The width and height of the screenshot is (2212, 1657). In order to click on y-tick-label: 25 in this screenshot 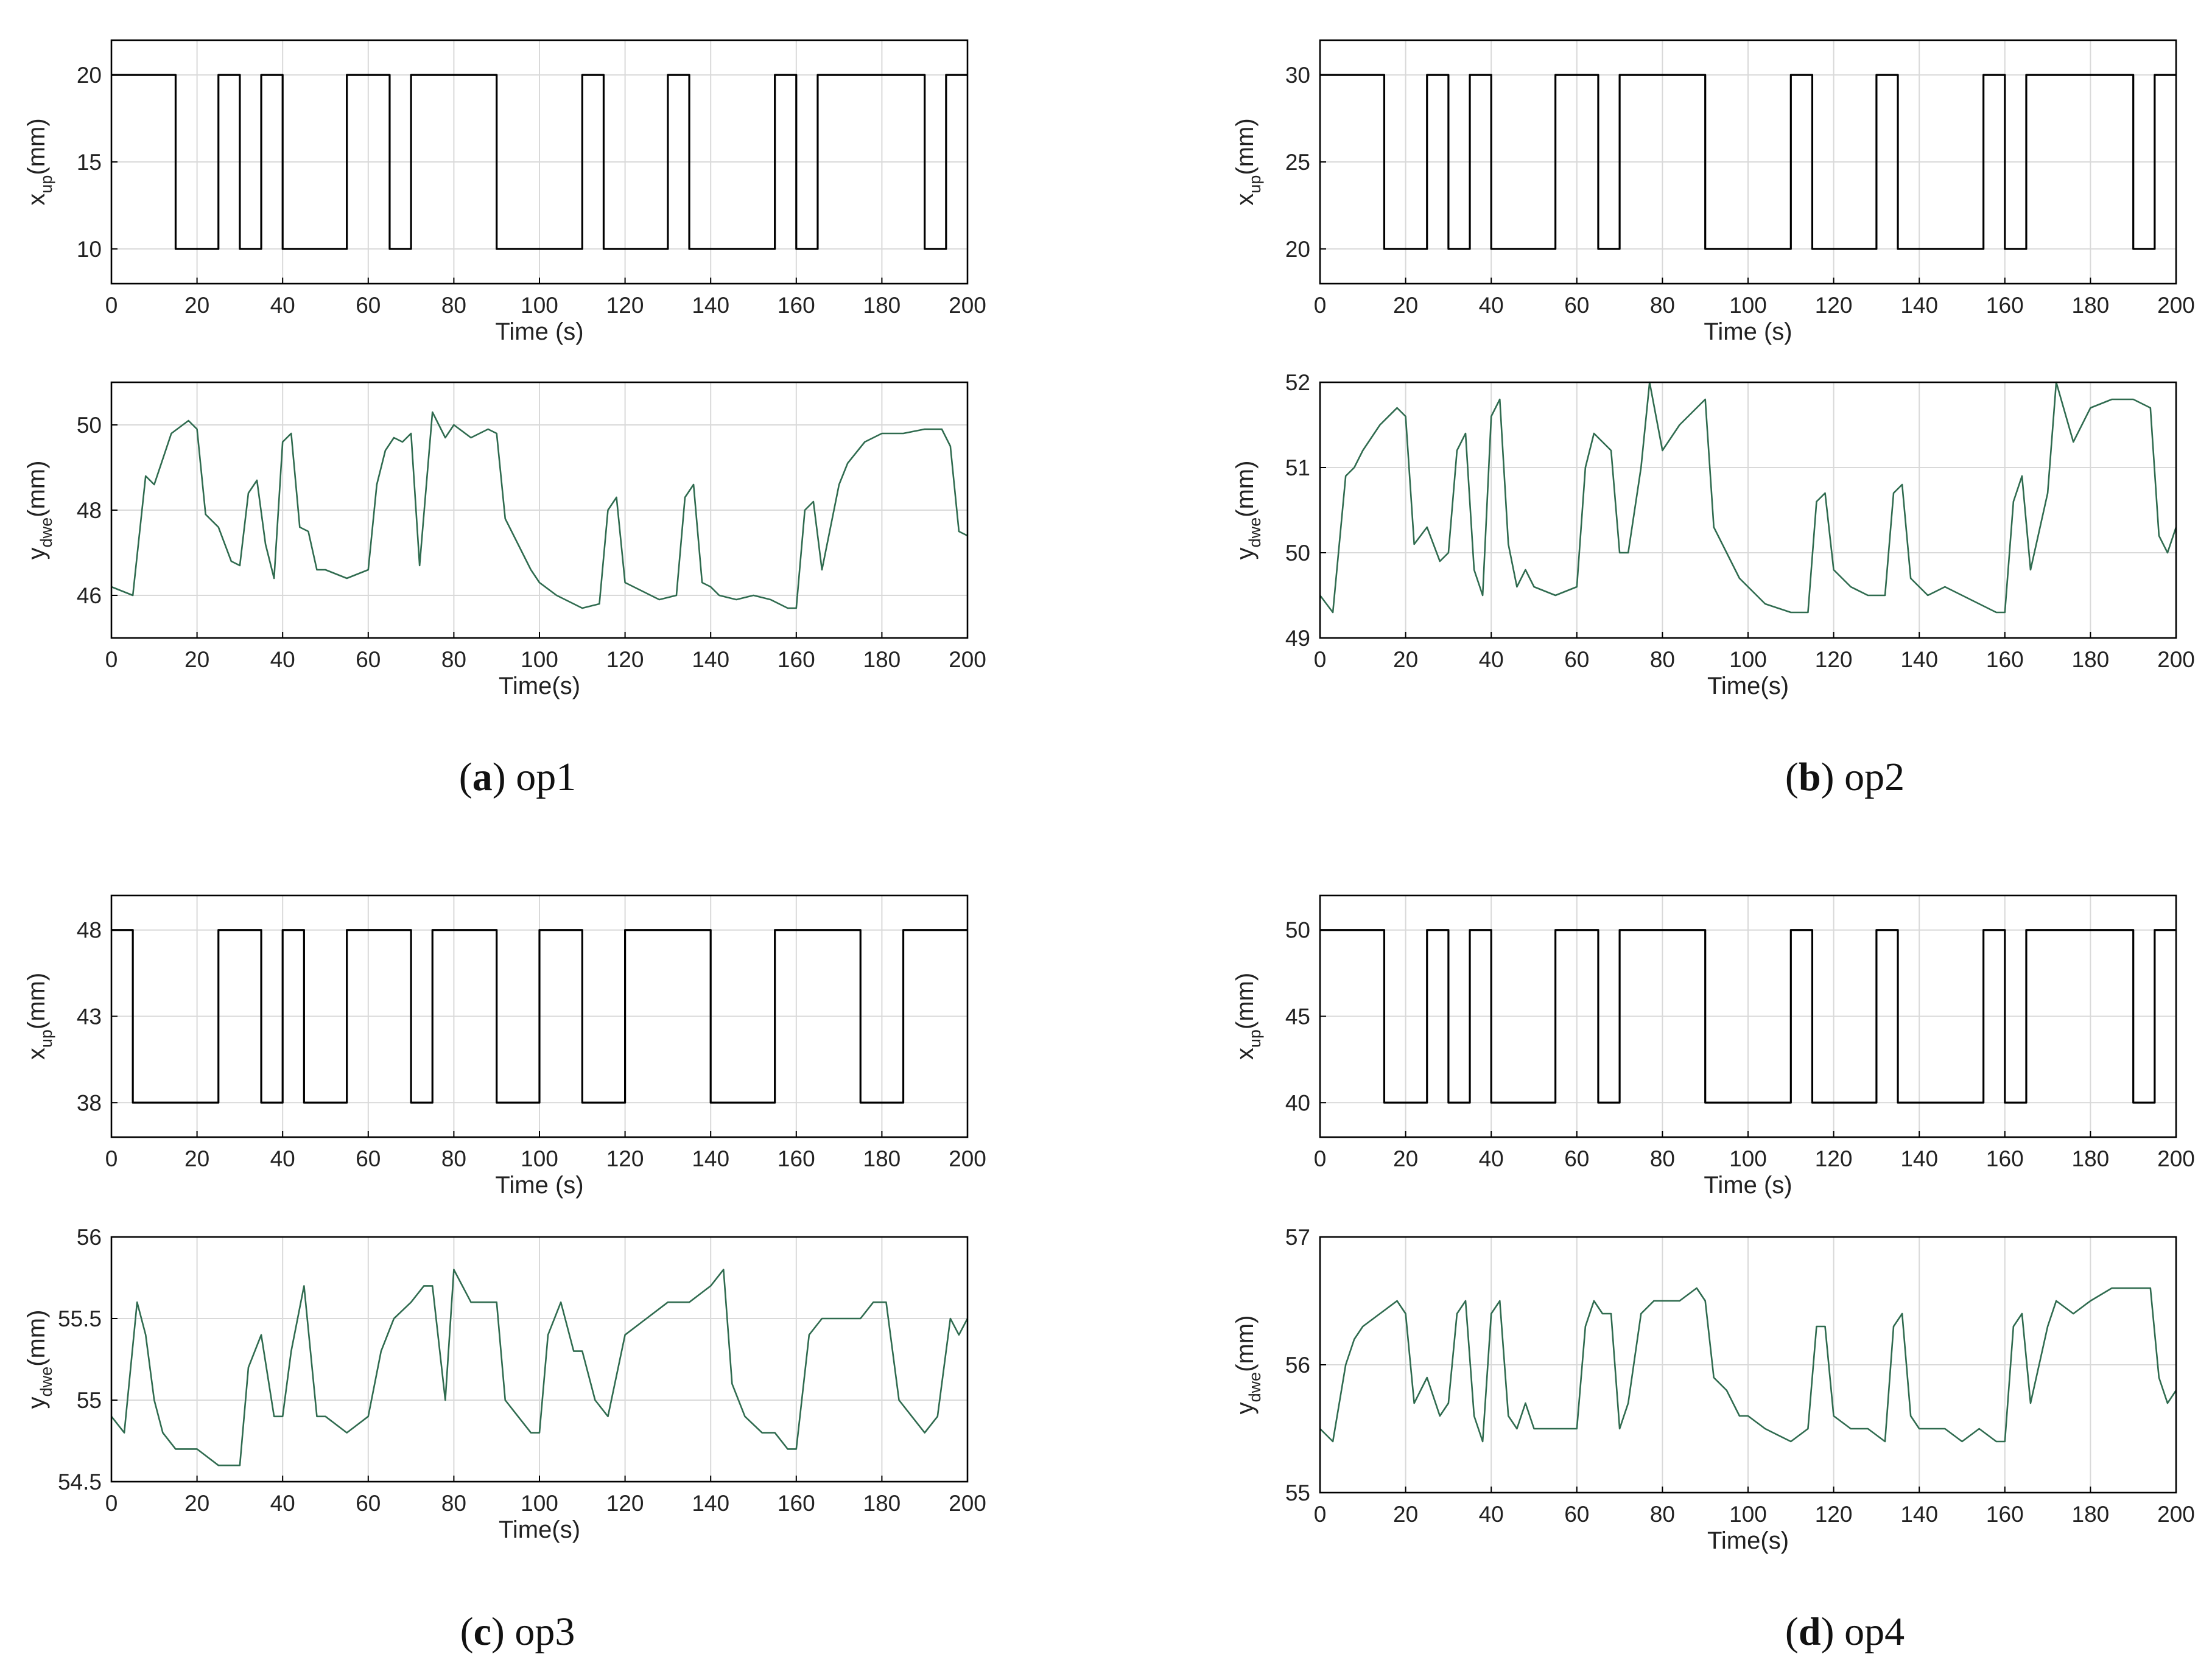, I will do `click(1297, 162)`.